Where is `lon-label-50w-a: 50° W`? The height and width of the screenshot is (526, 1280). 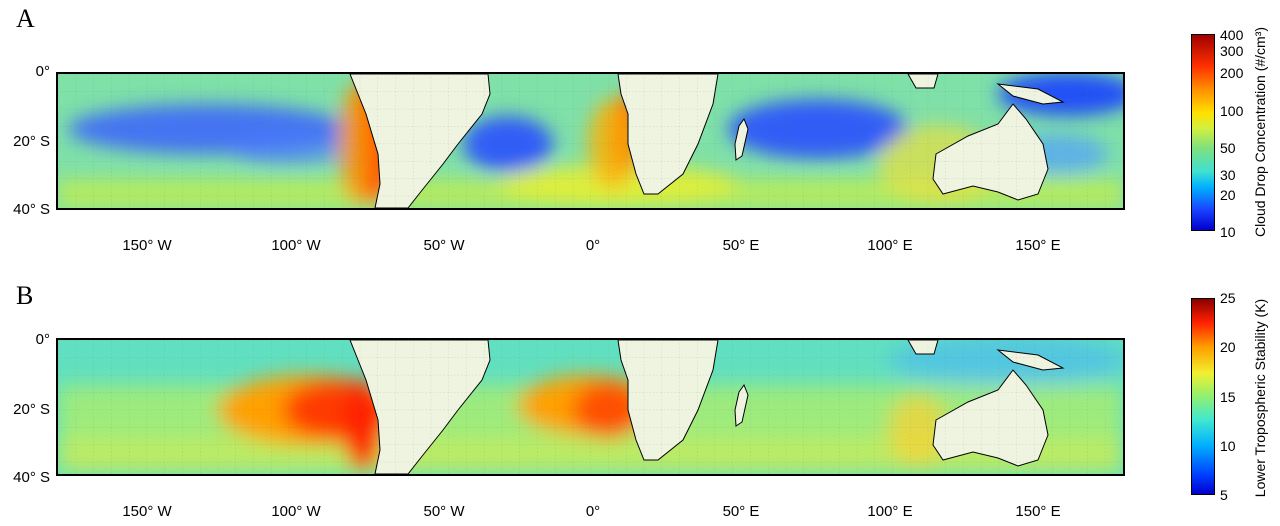 lon-label-50w-a: 50° W is located at coordinates (444, 245).